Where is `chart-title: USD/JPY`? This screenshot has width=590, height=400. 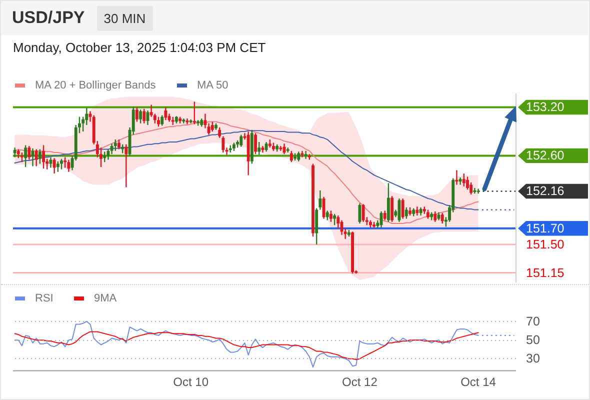 chart-title: USD/JPY is located at coordinates (48, 18).